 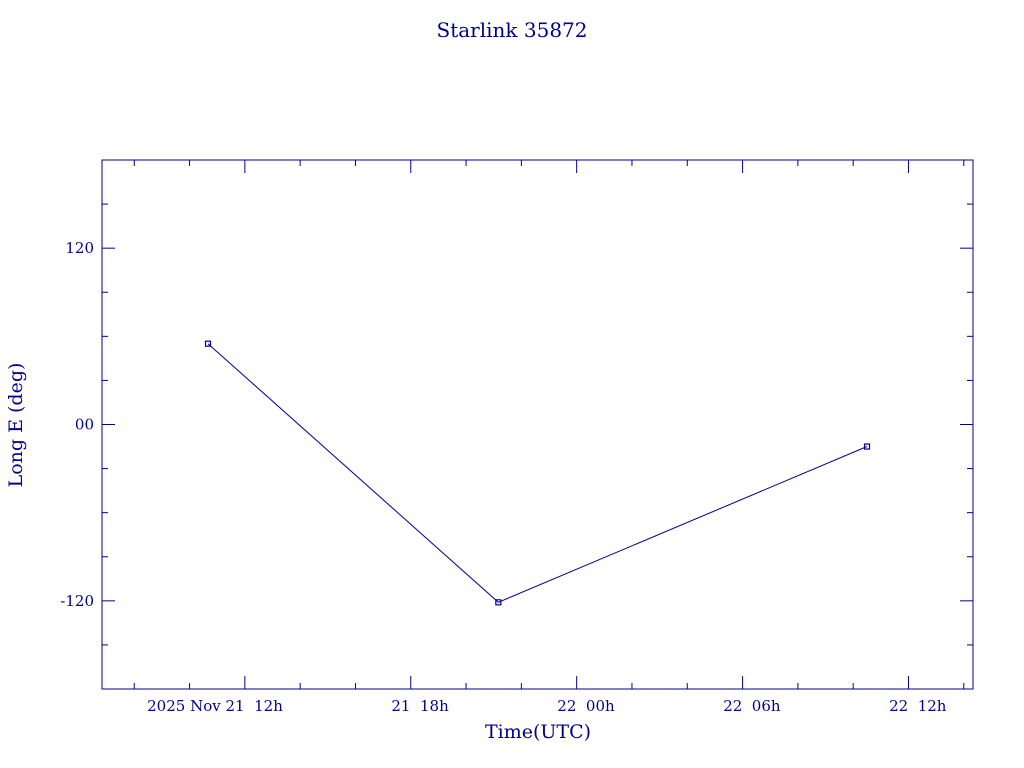 I want to click on x-tick-label: 2025 Nov 21 12h, so click(x=215, y=706).